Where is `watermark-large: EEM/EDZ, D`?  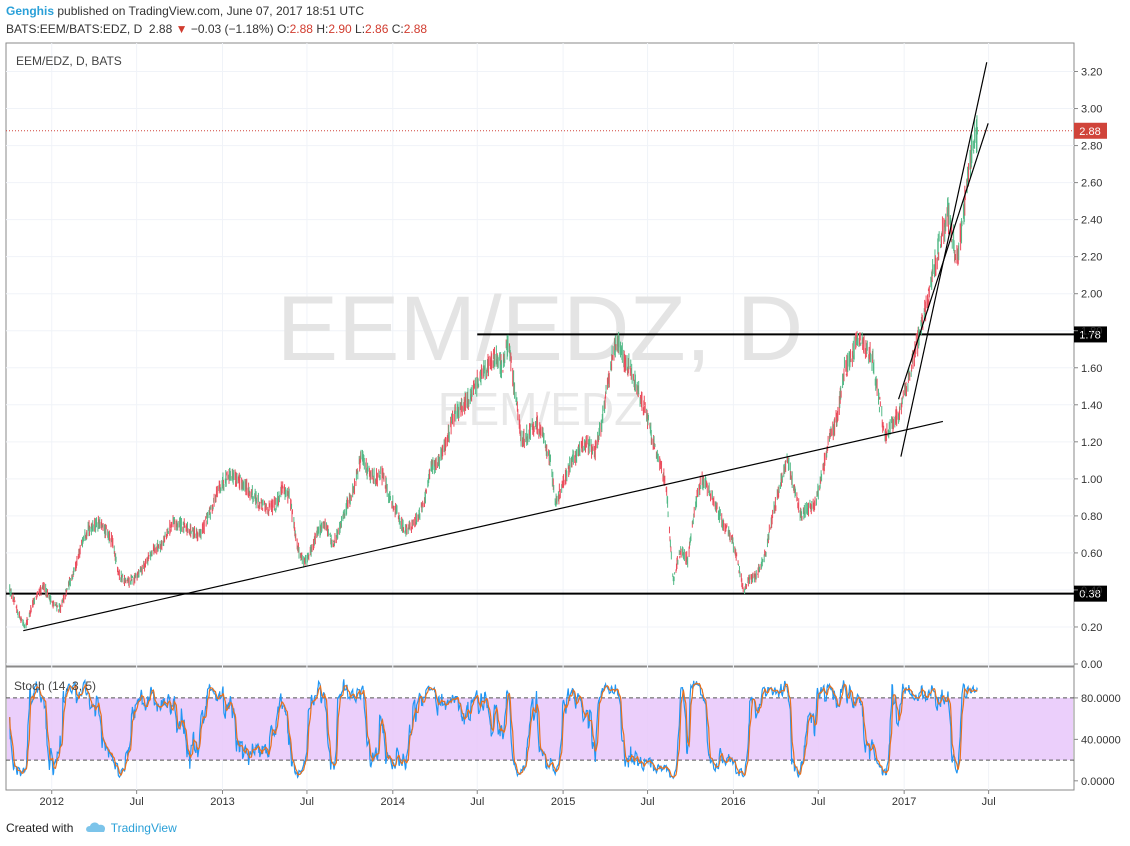 watermark-large: EEM/EDZ, D is located at coordinates (540, 329).